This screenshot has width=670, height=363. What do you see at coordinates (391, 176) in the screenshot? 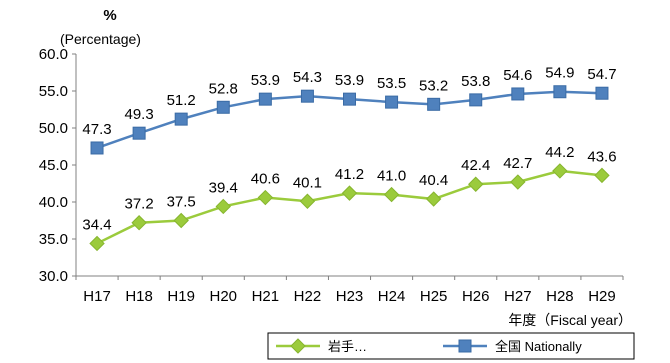
I see `data-label: 41.0` at bounding box center [391, 176].